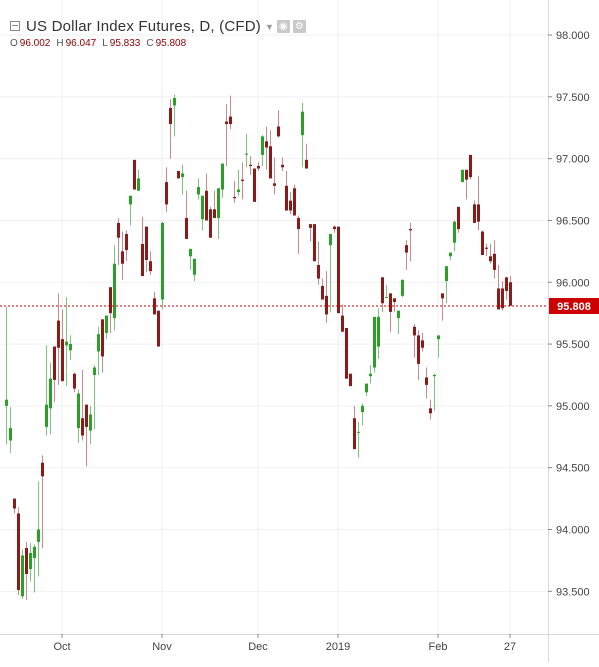 The width and height of the screenshot is (599, 667). Describe the element at coordinates (573, 407) in the screenshot. I see `y-tick-label: 95.000` at that location.